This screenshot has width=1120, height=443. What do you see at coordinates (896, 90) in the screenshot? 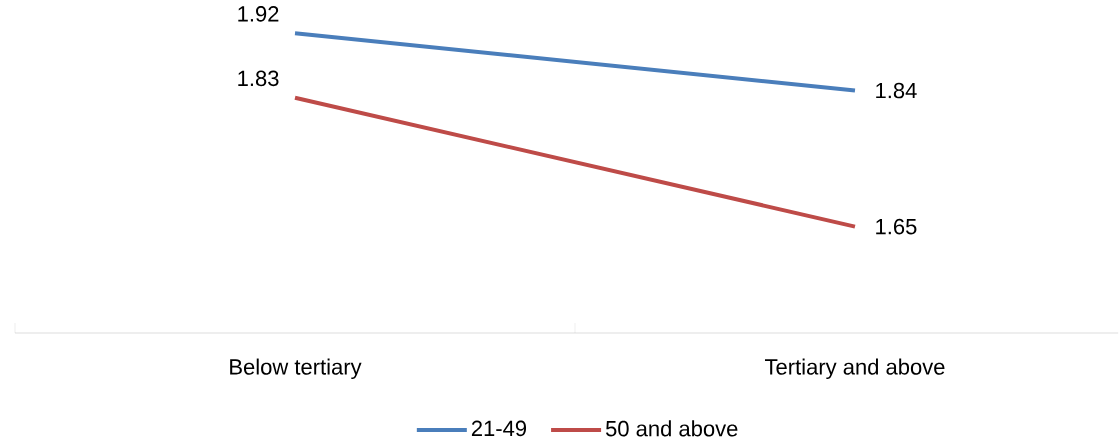
I see `data-label: 1.84` at bounding box center [896, 90].